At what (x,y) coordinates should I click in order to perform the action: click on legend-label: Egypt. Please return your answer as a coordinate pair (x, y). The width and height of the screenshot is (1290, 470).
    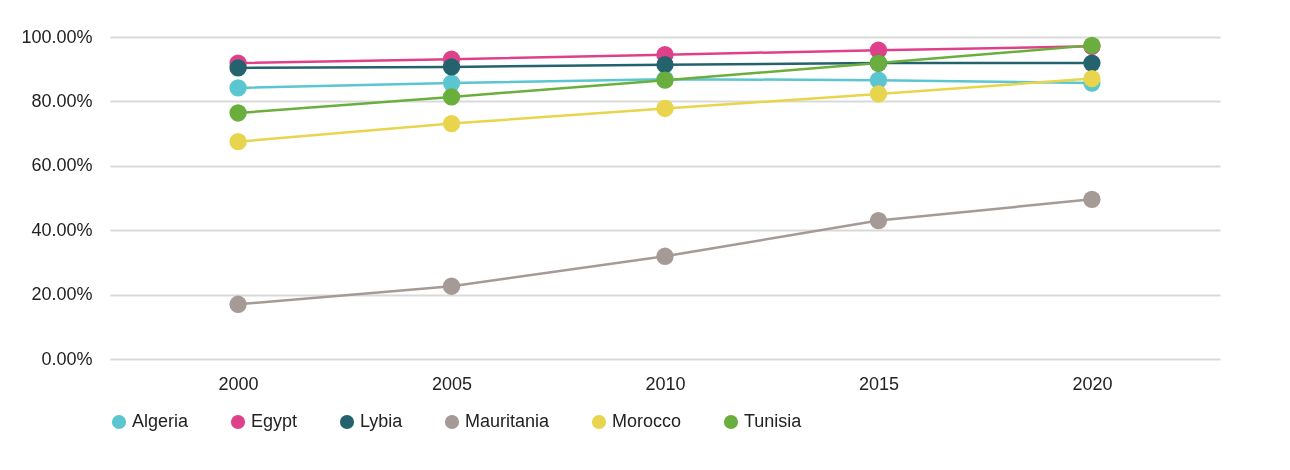
    Looking at the image, I should click on (274, 421).